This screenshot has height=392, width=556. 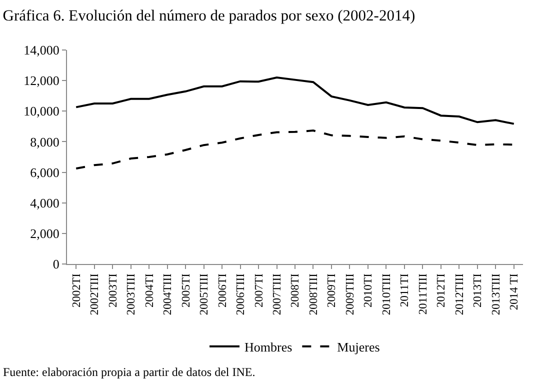 I want to click on x-tick-label: 2004TIII, so click(x=168, y=294).